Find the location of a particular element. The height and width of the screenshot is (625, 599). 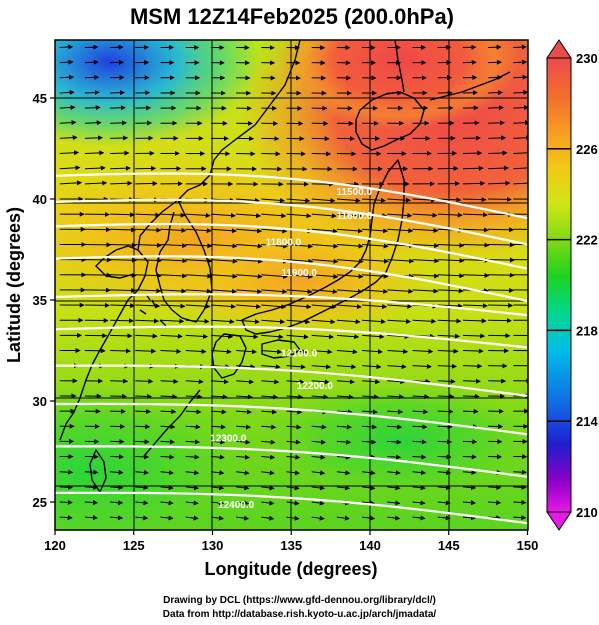

colorbar-tick-label: 222 is located at coordinates (587, 240).